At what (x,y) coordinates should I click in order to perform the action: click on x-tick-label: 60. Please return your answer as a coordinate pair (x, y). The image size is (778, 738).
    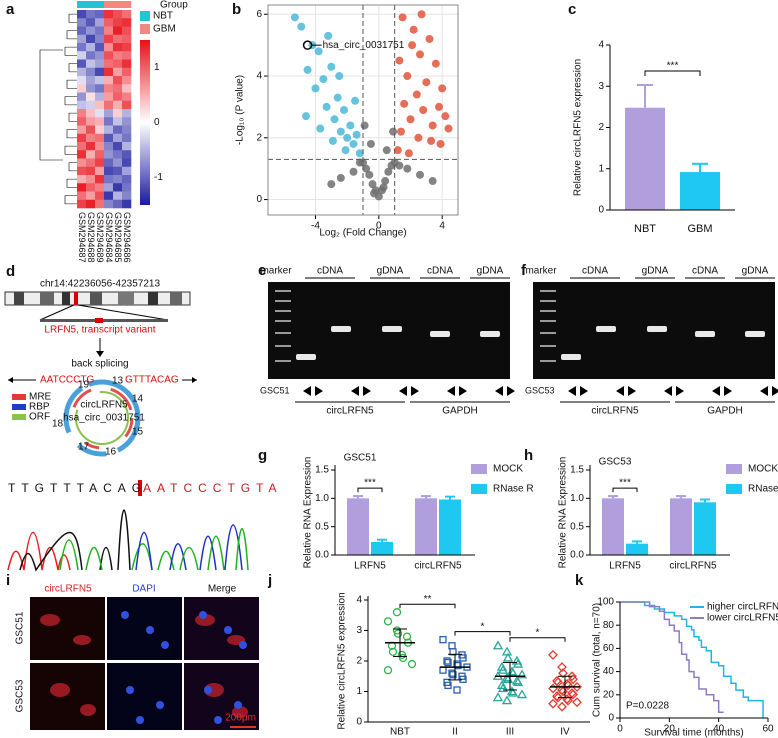
    Looking at the image, I should click on (768, 729).